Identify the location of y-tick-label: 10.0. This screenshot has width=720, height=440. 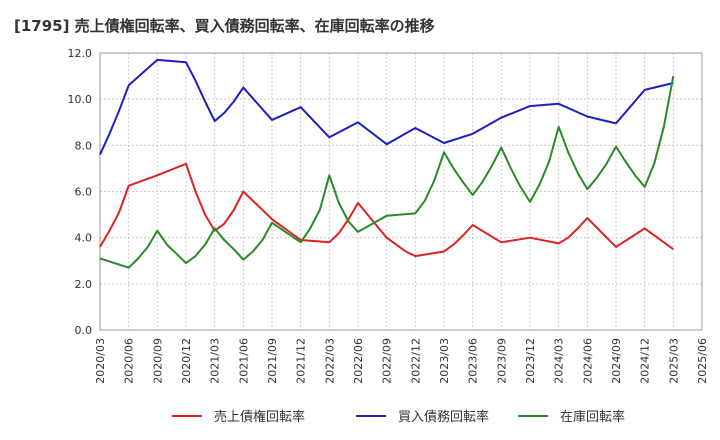
(80, 99).